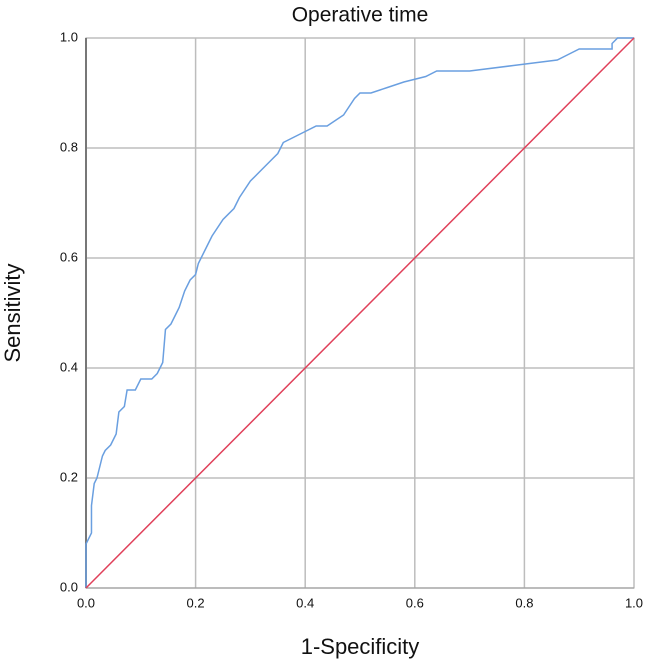 Image resolution: width=646 pixels, height=664 pixels. Describe the element at coordinates (360, 15) in the screenshot. I see `chart-title: Operative time` at that location.